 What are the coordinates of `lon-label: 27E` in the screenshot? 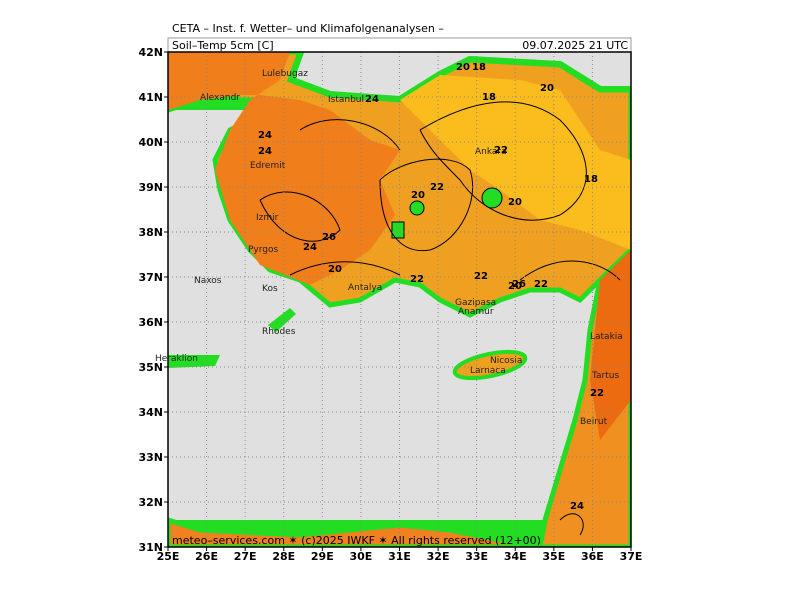 It's located at (245, 556).